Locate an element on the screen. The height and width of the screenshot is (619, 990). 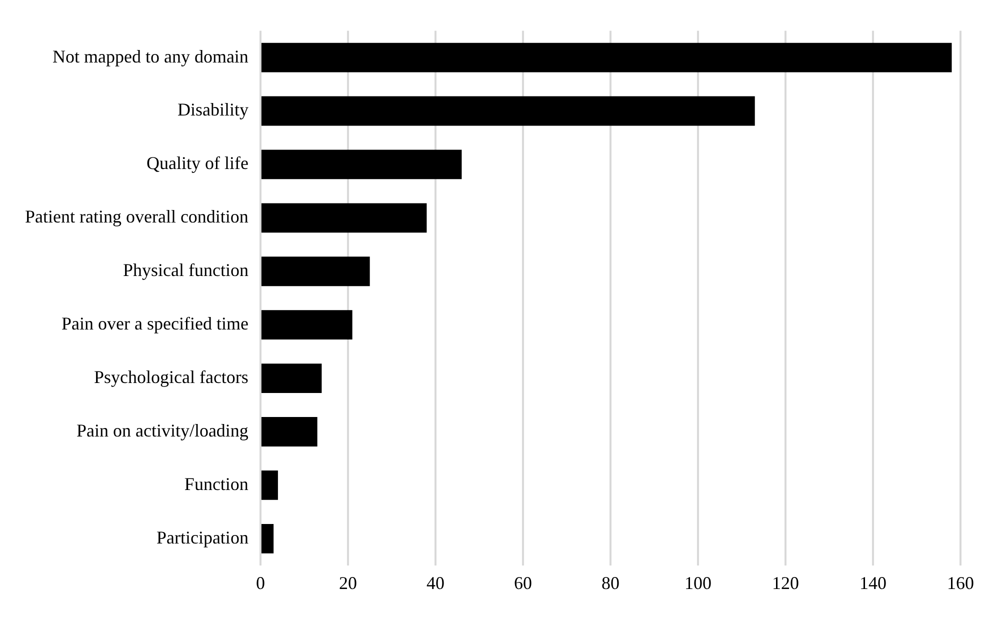
x-tick-label: 140 is located at coordinates (872, 582).